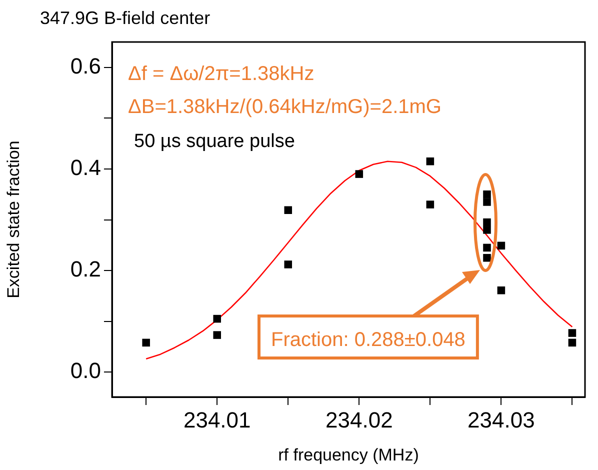 The image size is (598, 470). I want to click on y-tick-label: 0.2, so click(85, 269).